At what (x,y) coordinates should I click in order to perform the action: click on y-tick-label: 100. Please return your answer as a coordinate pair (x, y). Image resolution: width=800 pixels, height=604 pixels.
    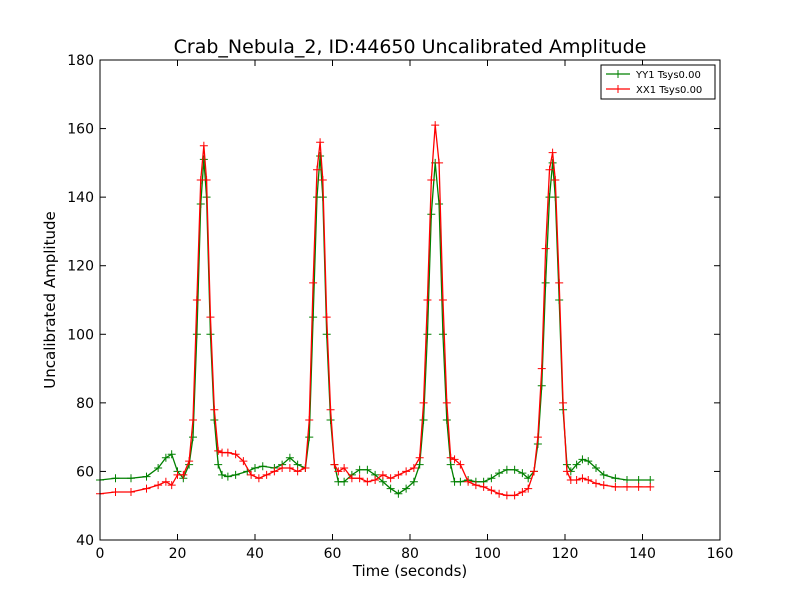
    Looking at the image, I should click on (80, 335).